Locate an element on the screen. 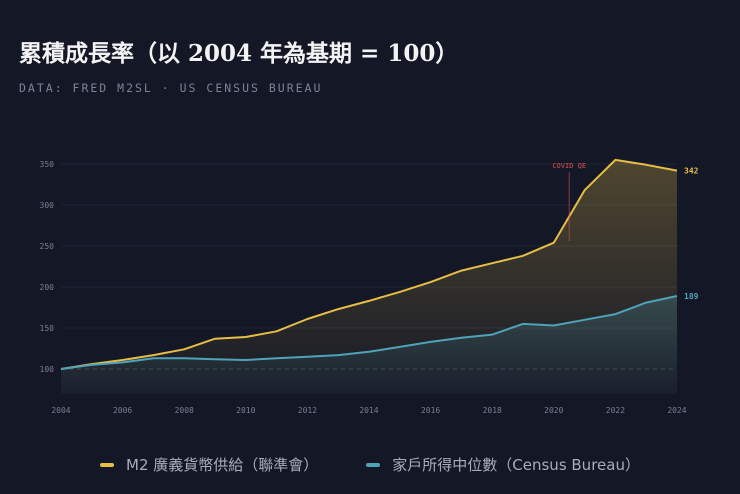  x-tick-label: 2016 is located at coordinates (430, 410).